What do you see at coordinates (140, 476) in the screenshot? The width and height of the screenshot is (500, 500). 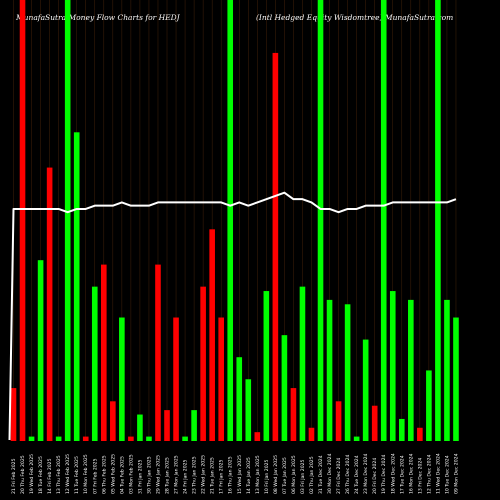 I see `x-tick-label: 31 Fri Jan 2025` at bounding box center [140, 476].